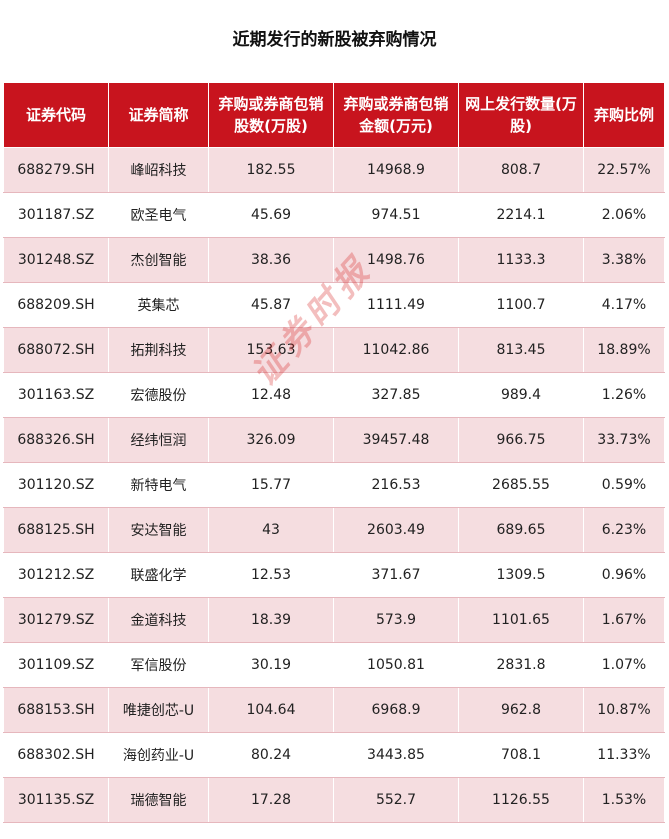 This screenshot has width=669, height=839. I want to click on table-row: 688326.SH 经纬恒润 326.09 39457.48 966.75 33.73%, so click(334, 440).